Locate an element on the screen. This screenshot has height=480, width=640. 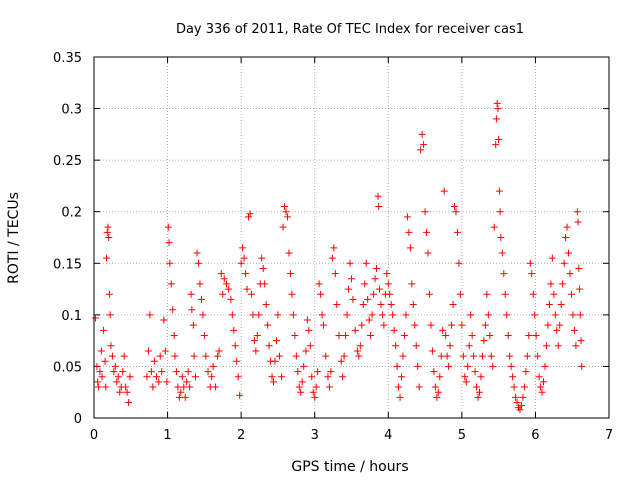
y-tick-label: 0.35 is located at coordinates (67, 58).